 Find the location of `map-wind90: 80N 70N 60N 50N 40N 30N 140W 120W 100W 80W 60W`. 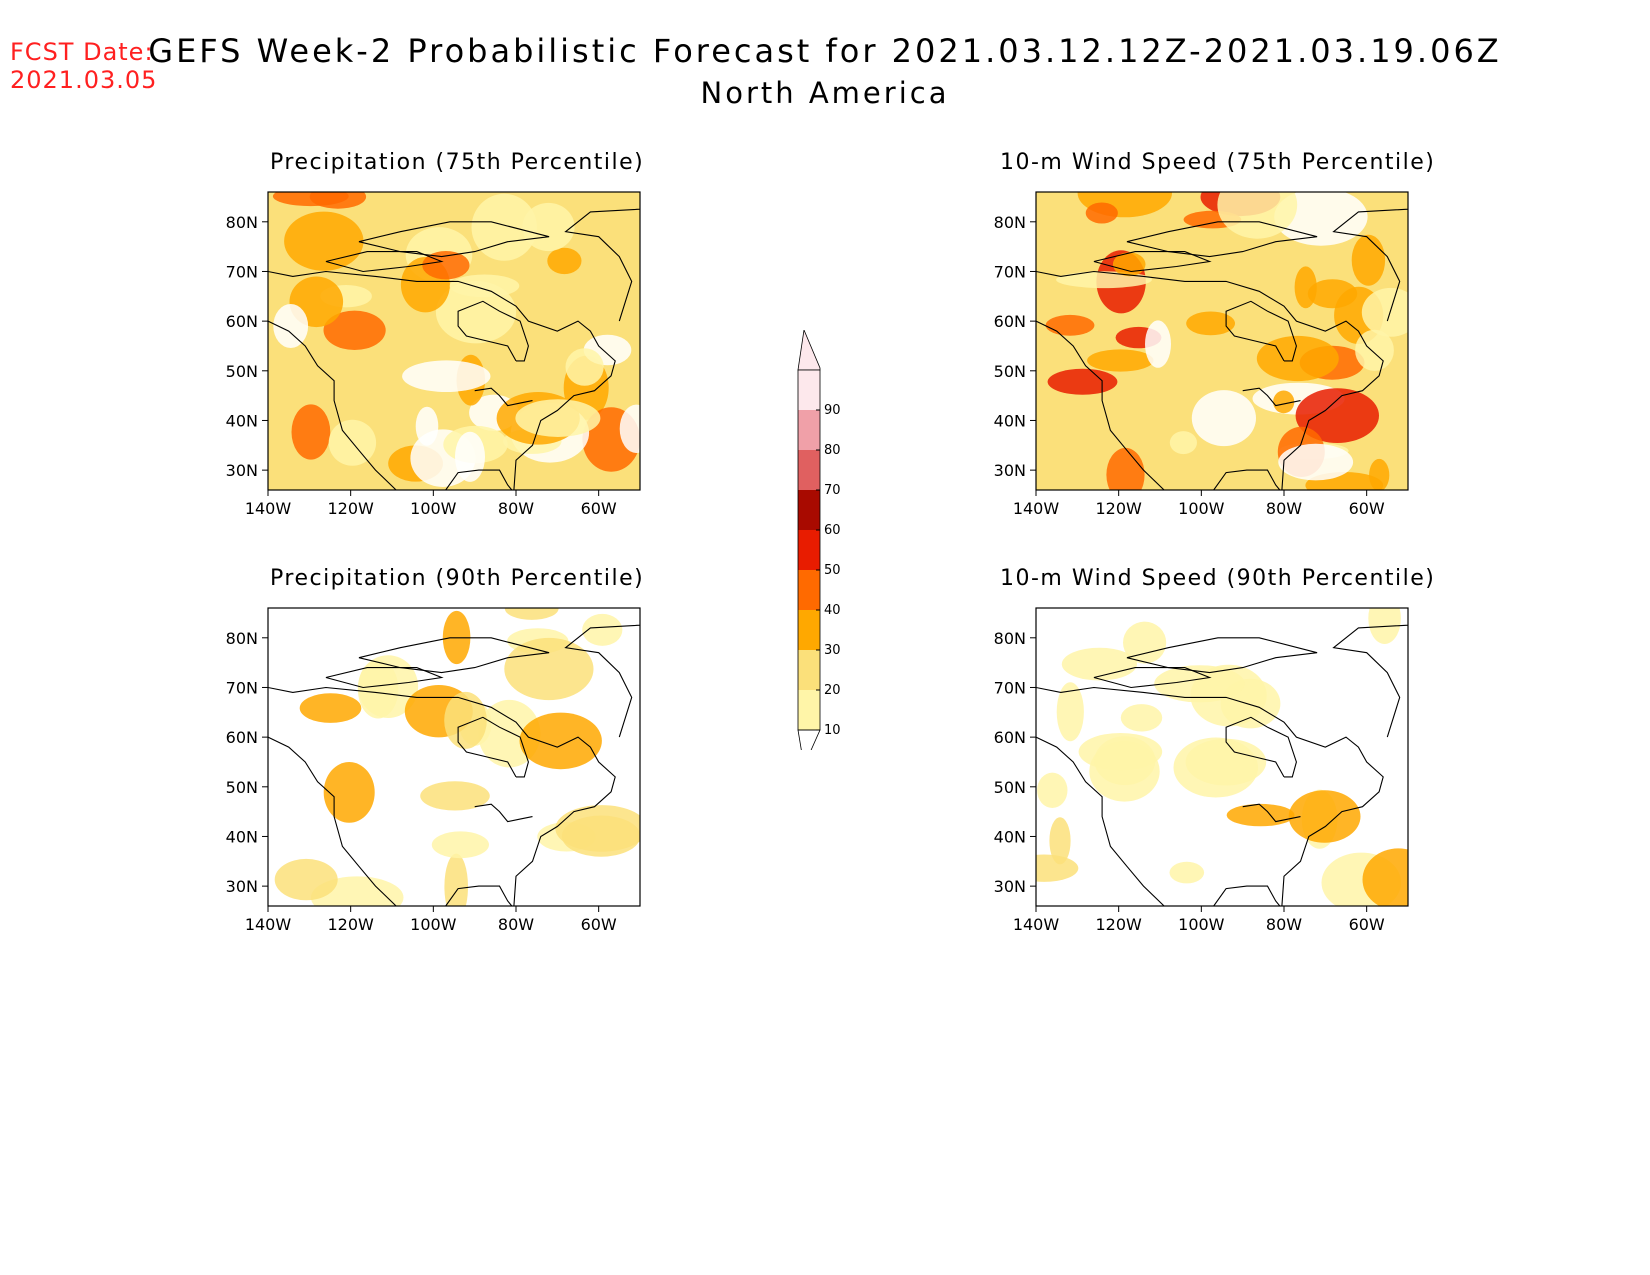

map-wind90: 80N 70N 60N 50N 40N 30N 140W 120W 100W 80W 60W is located at coordinates (1198, 766).